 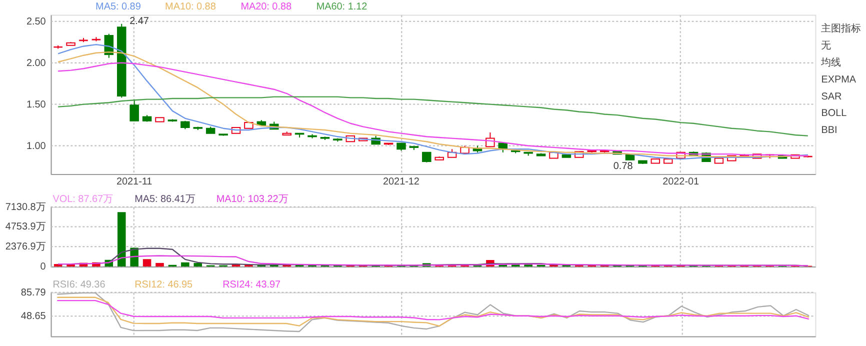 I want to click on text: MA5: 86.41万, so click(x=165, y=199).